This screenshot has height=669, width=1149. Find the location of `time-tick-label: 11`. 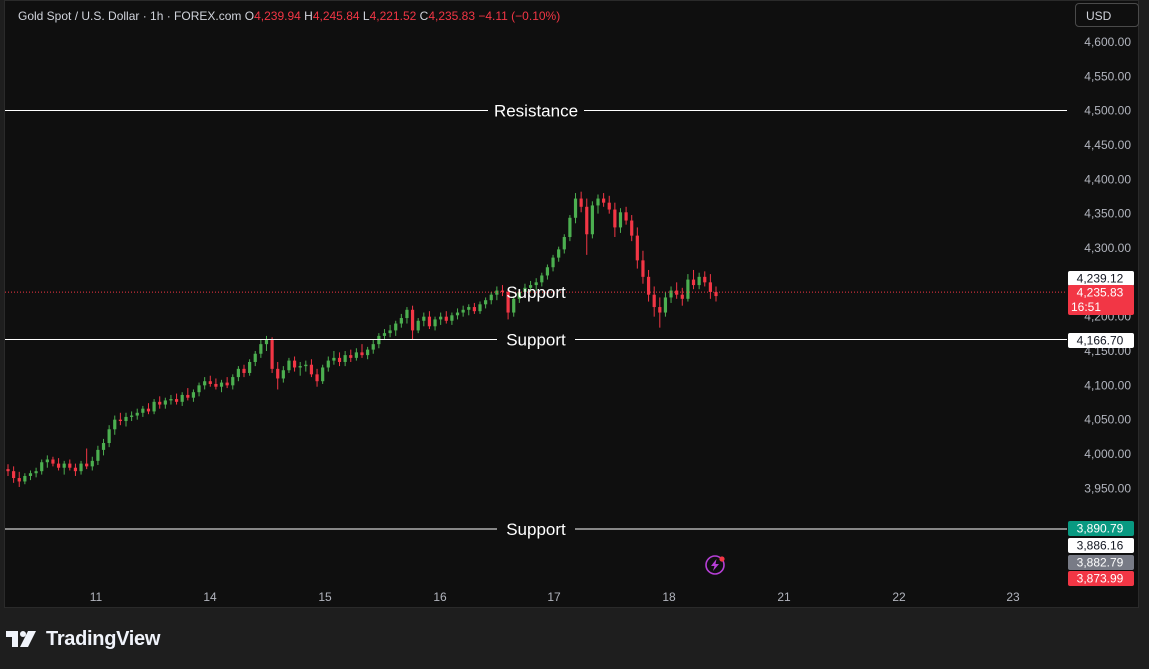

time-tick-label: 11 is located at coordinates (96, 597).